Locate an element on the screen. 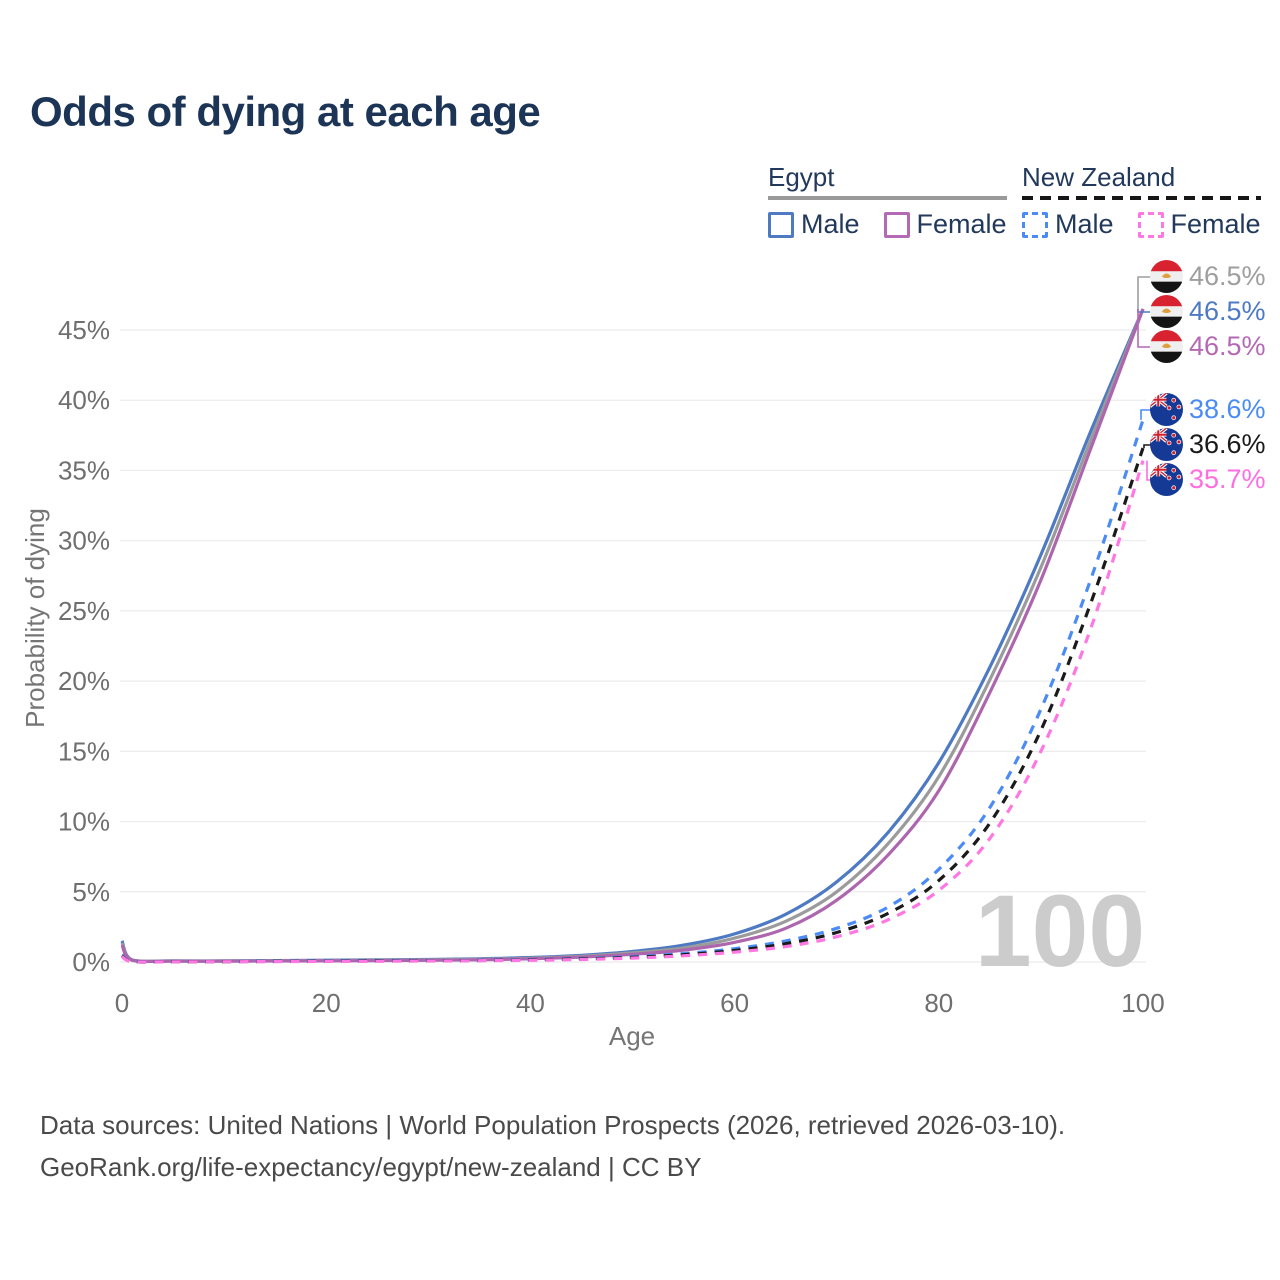 The height and width of the screenshot is (1280, 1280). end-value-nz-female: 35.7% is located at coordinates (1227, 479).